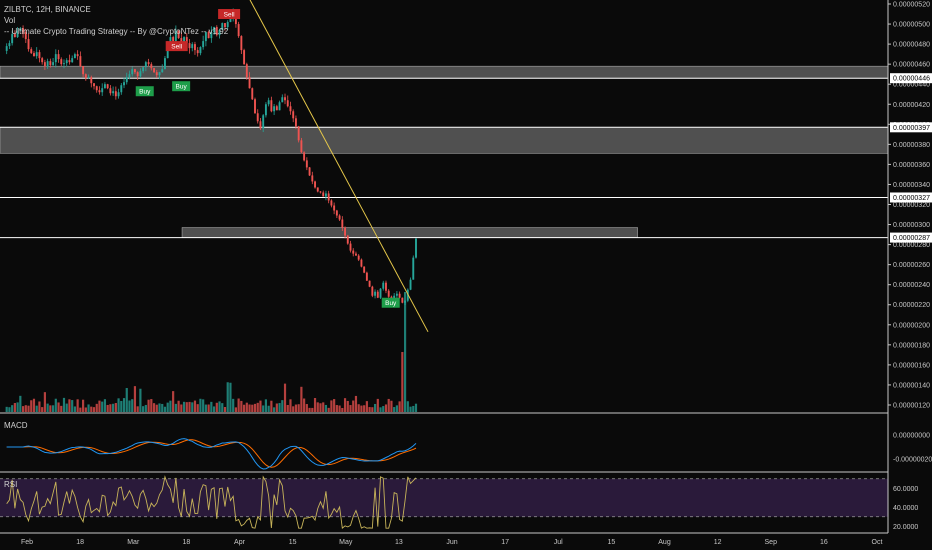 This screenshot has width=932, height=550. I want to click on time-tick-label: 12, so click(718, 542).